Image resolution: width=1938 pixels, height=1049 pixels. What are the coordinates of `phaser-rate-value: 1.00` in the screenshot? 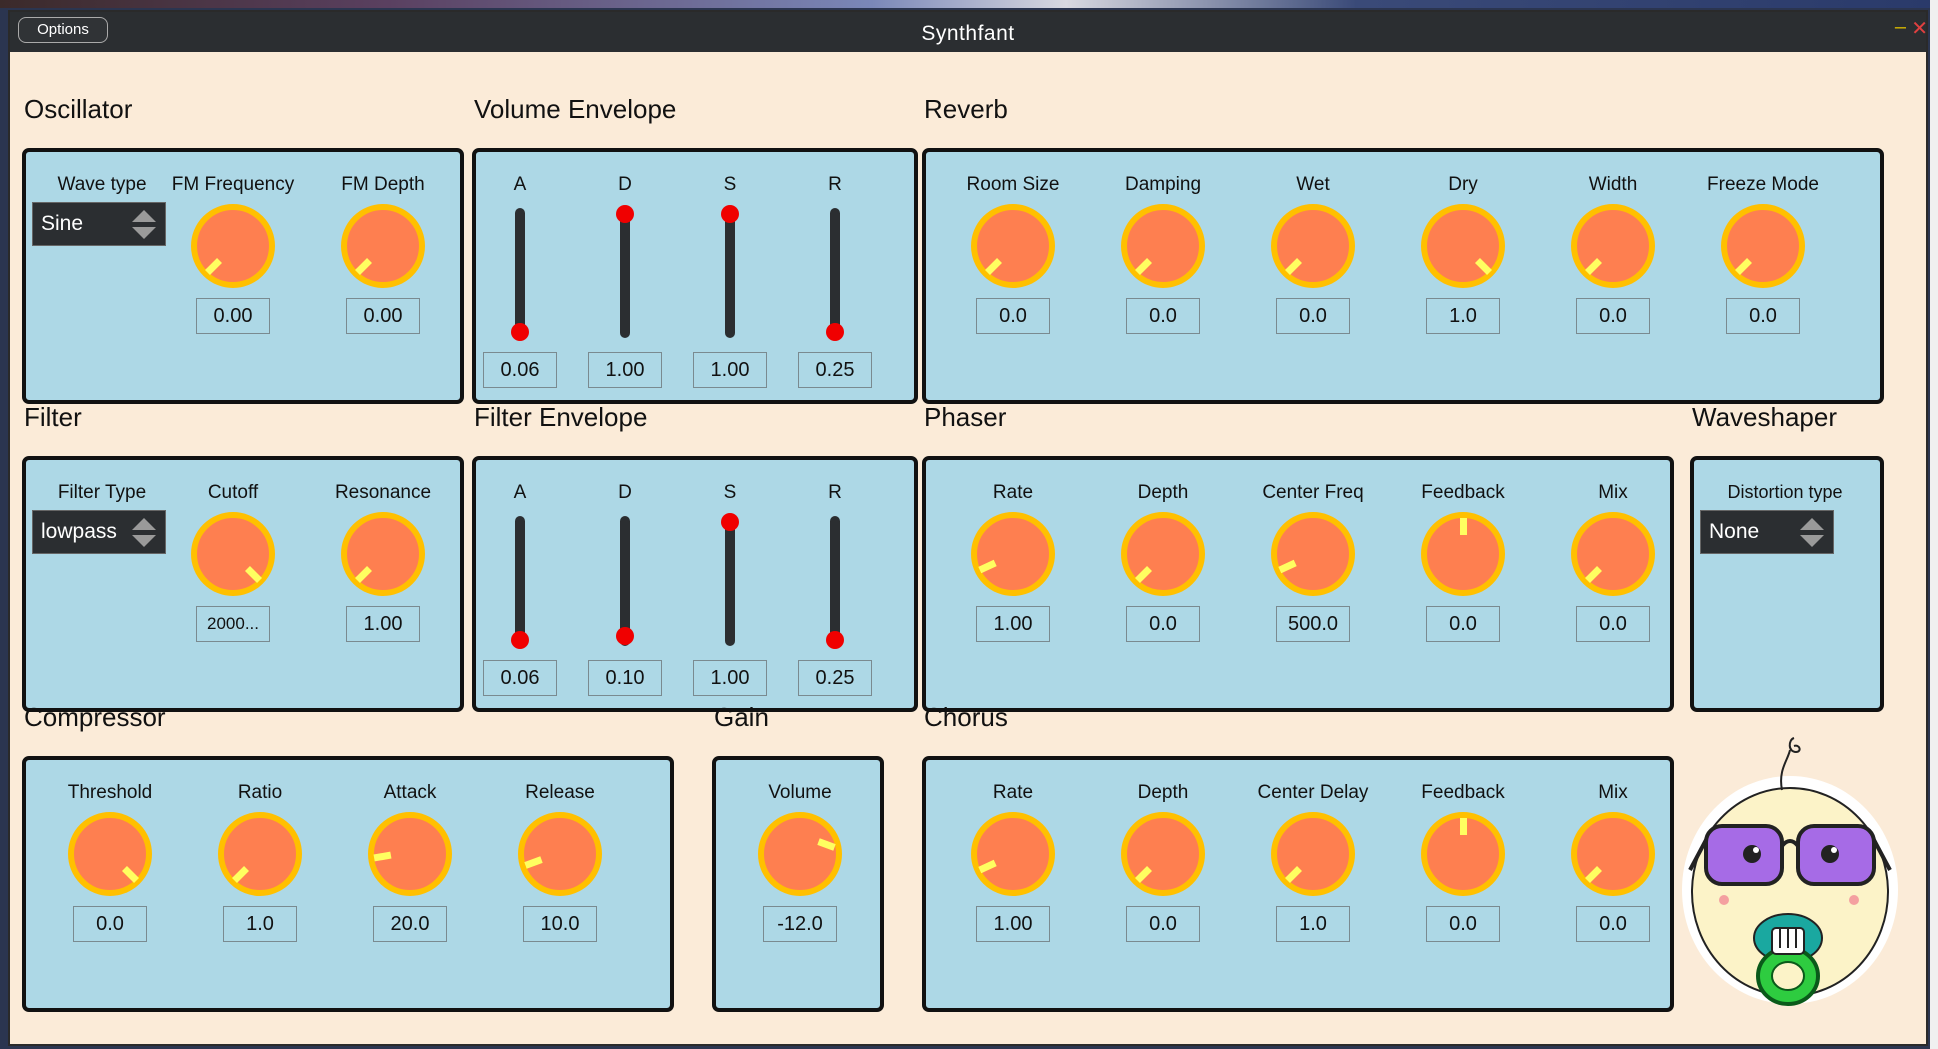 It's located at (1013, 624).